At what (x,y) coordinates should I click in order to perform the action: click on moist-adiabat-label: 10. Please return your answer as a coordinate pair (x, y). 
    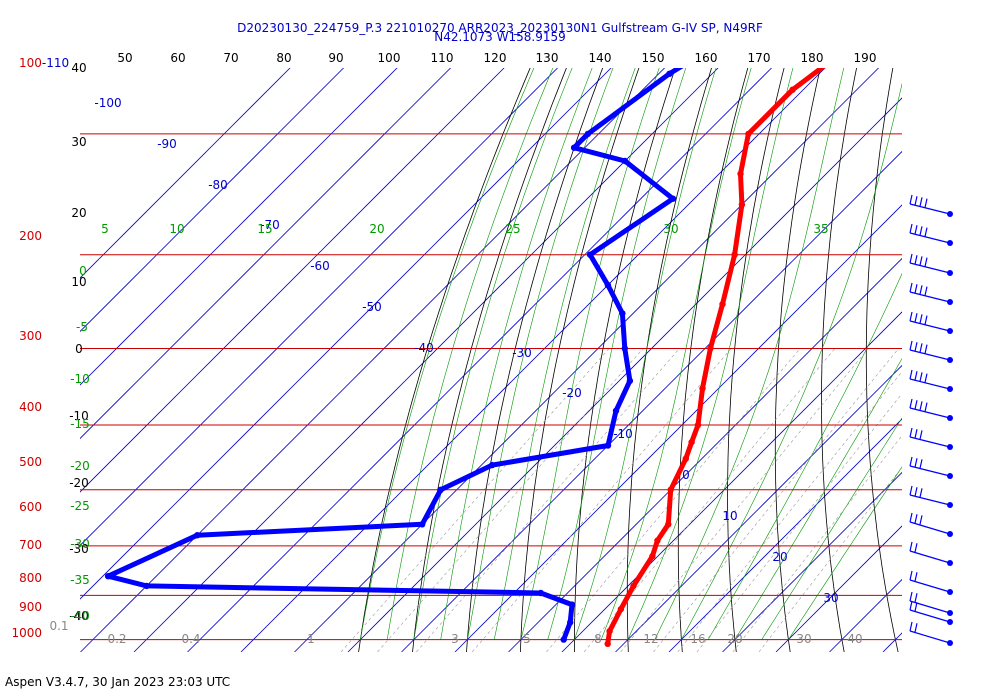
    Looking at the image, I should click on (176, 229).